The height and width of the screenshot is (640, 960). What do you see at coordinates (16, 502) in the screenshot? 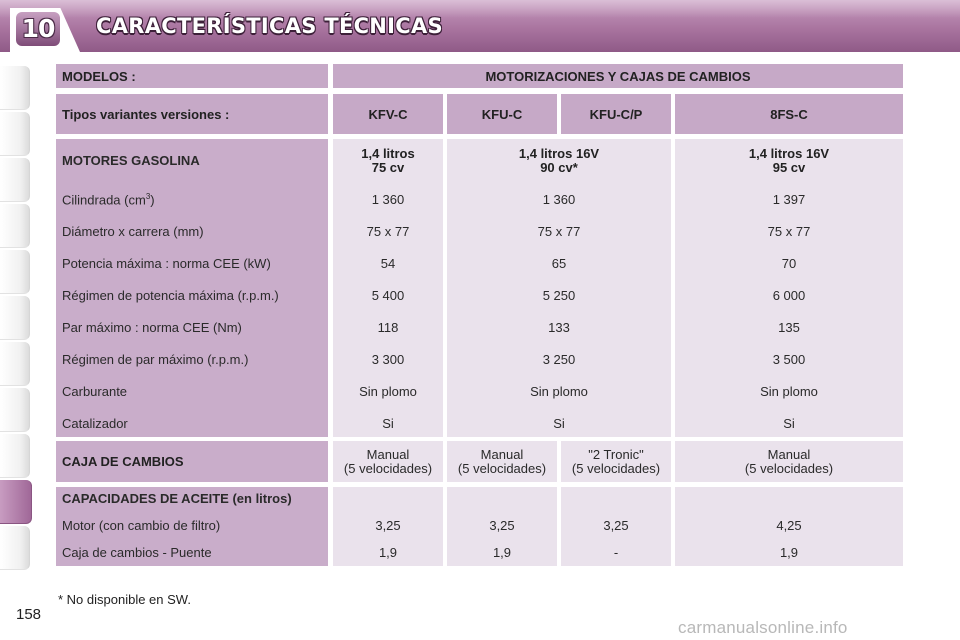
I see `side-tab-10-active` at bounding box center [16, 502].